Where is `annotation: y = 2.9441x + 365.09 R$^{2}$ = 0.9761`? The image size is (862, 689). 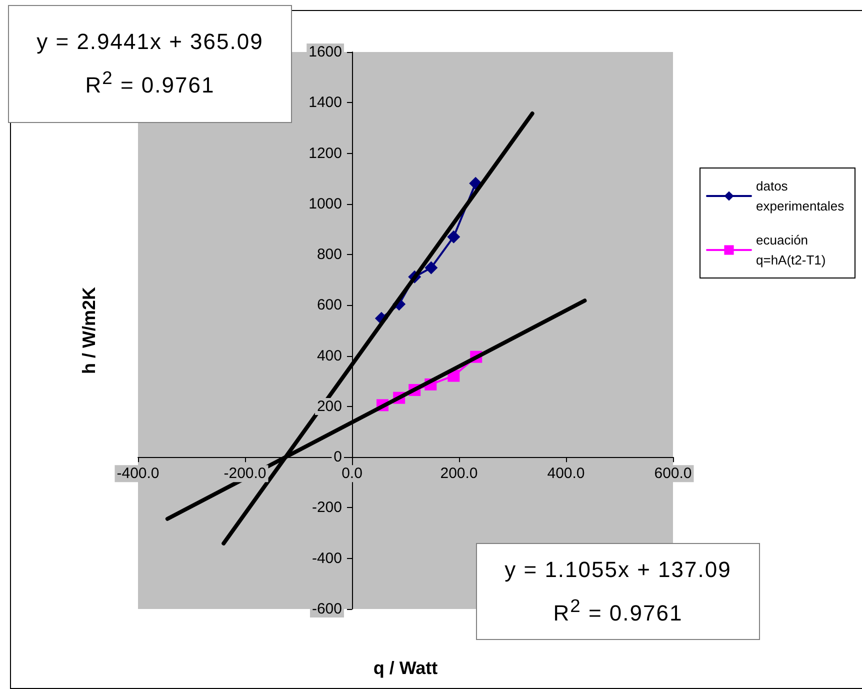 annotation: y = 2.9441x + 365.09 R$^{2}$ = 0.9761 is located at coordinates (150, 64).